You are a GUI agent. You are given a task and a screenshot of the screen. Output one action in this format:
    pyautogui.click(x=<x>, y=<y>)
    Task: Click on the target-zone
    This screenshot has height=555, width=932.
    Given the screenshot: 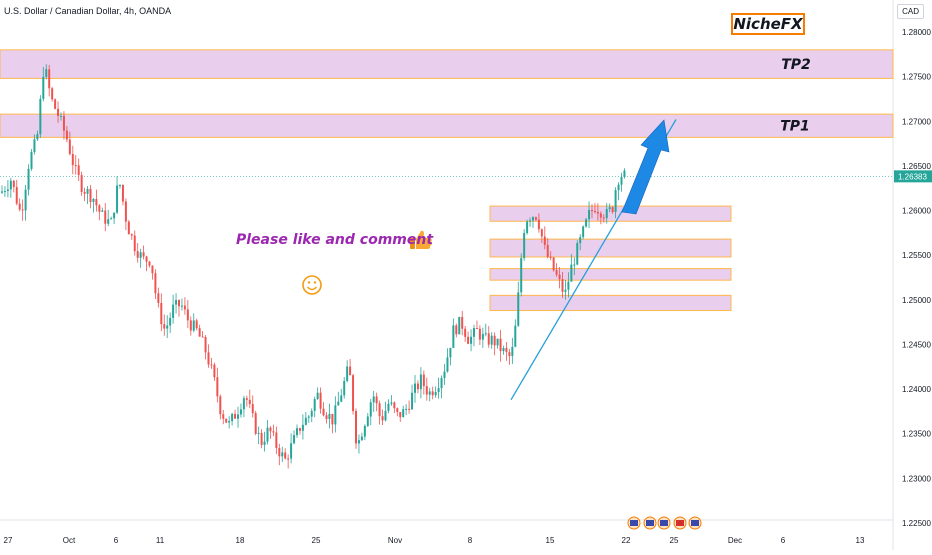 What is the action you would take?
    pyautogui.click(x=447, y=64)
    